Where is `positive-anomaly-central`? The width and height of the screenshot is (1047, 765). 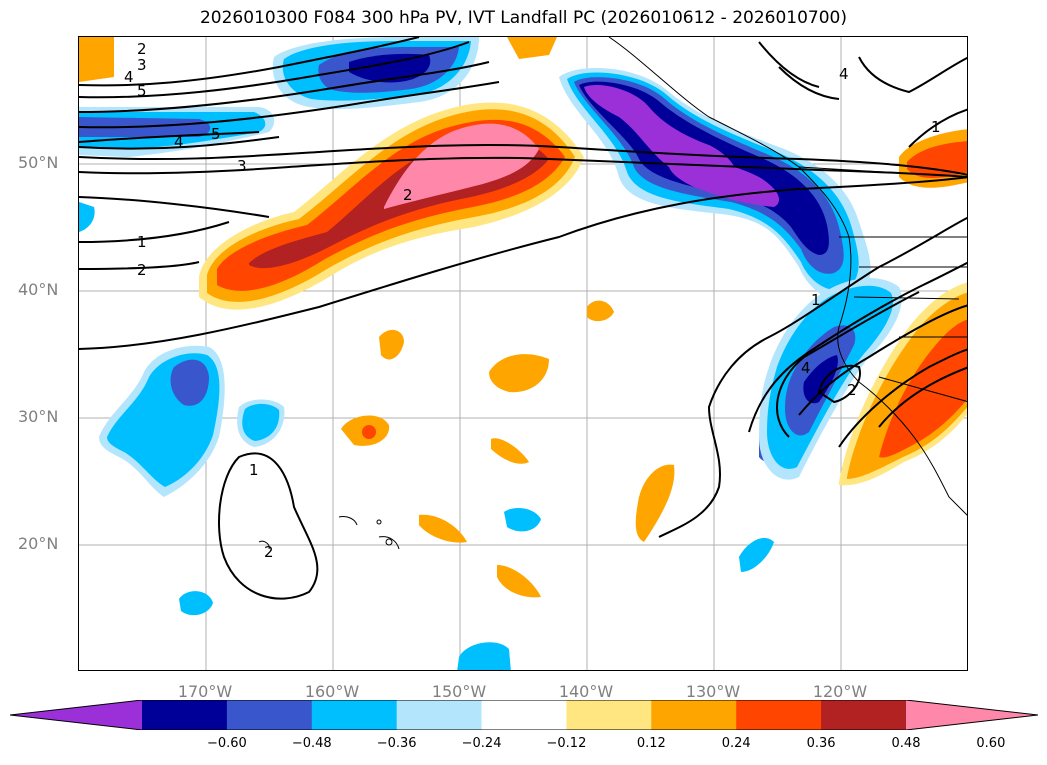
positive-anomaly-central is located at coordinates (391, 206).